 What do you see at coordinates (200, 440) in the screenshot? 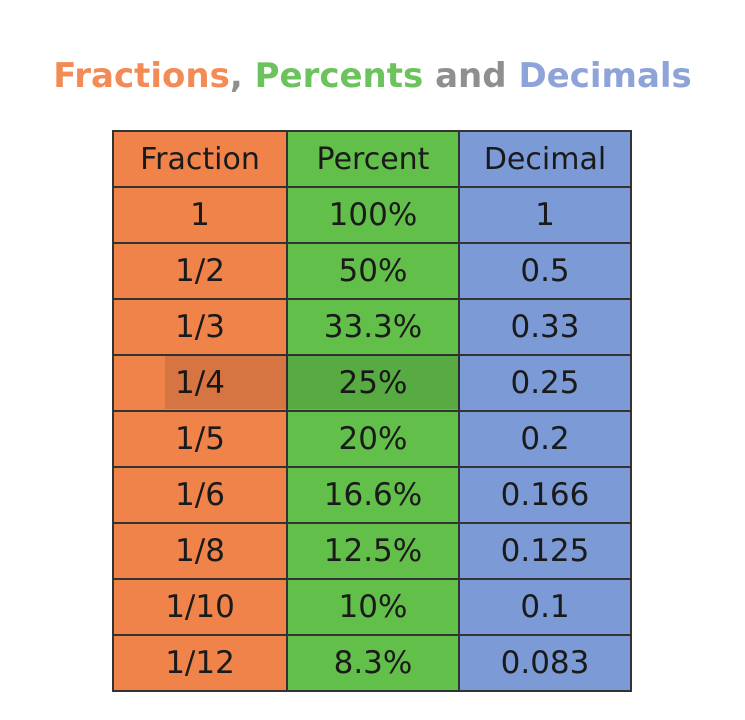
I see `fraction-cell: 1/5` at bounding box center [200, 440].